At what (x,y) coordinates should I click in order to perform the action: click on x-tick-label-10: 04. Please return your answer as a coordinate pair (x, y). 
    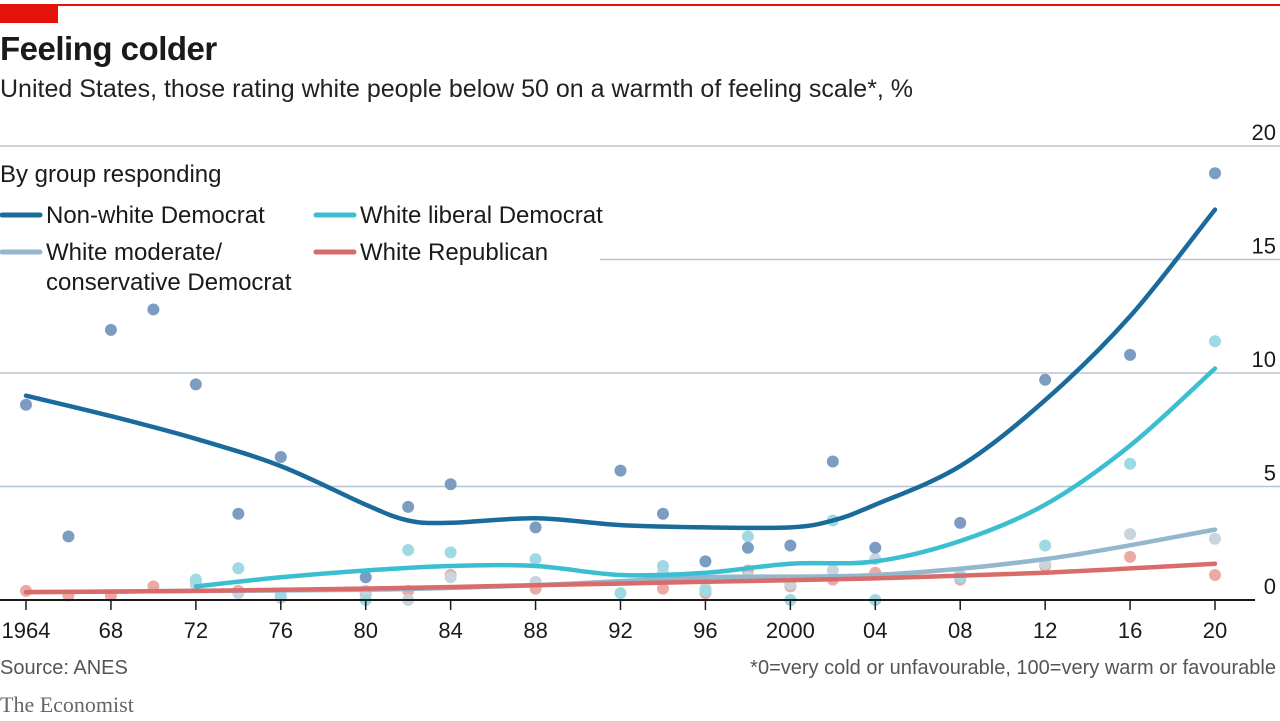
    Looking at the image, I should click on (875, 630).